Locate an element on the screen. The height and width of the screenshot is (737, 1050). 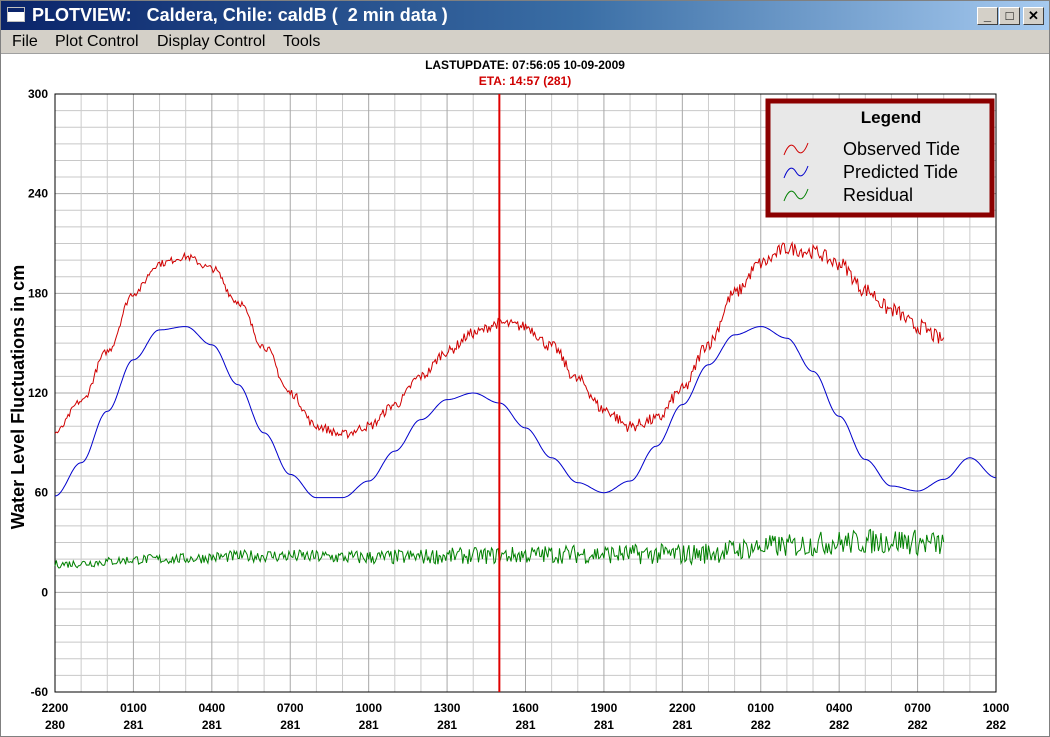
maximize-button: □ is located at coordinates (1009, 16).